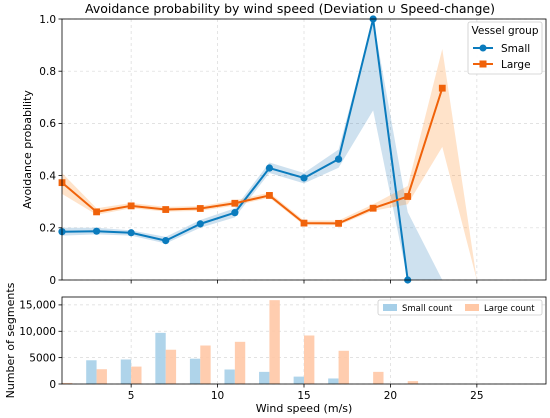  I want to click on x-tick-label: 20, so click(390, 396).